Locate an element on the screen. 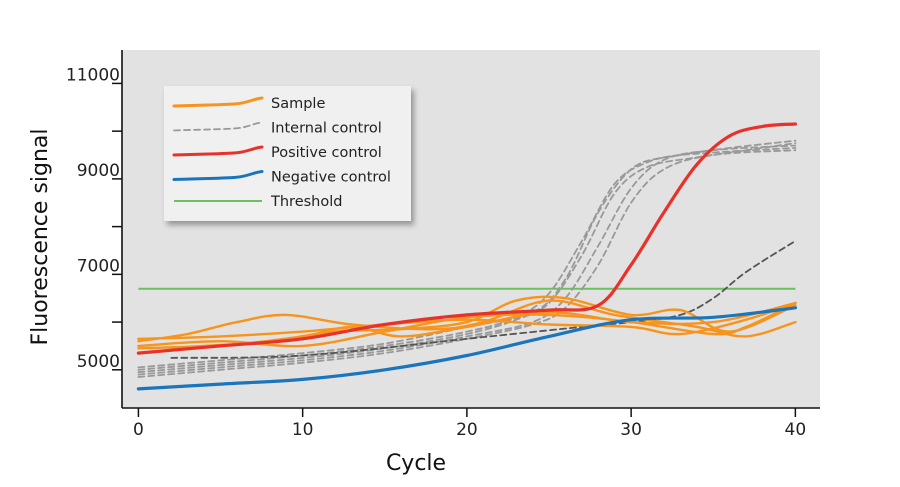 The image size is (900, 487). y-tick-label-11000: 11000 is located at coordinates (93, 75).